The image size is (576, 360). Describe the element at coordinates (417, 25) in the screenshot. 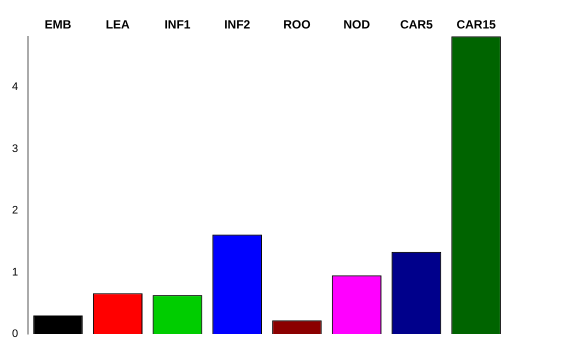

I see `x-tick-label: CAR5` at that location.